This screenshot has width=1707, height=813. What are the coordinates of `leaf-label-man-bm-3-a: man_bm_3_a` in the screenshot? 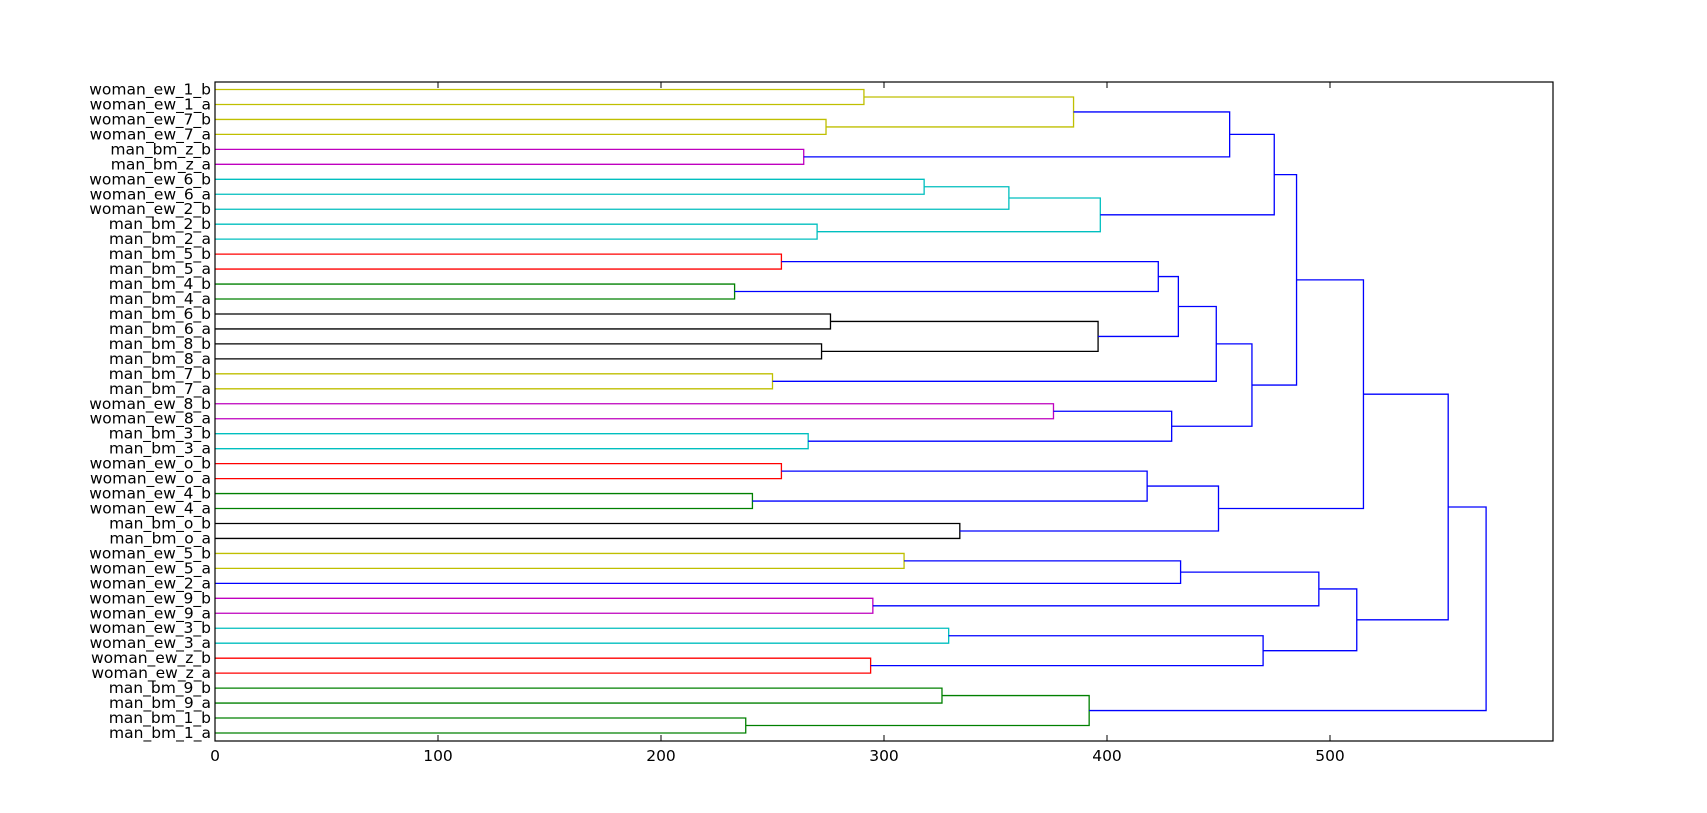 It's located at (160, 449).